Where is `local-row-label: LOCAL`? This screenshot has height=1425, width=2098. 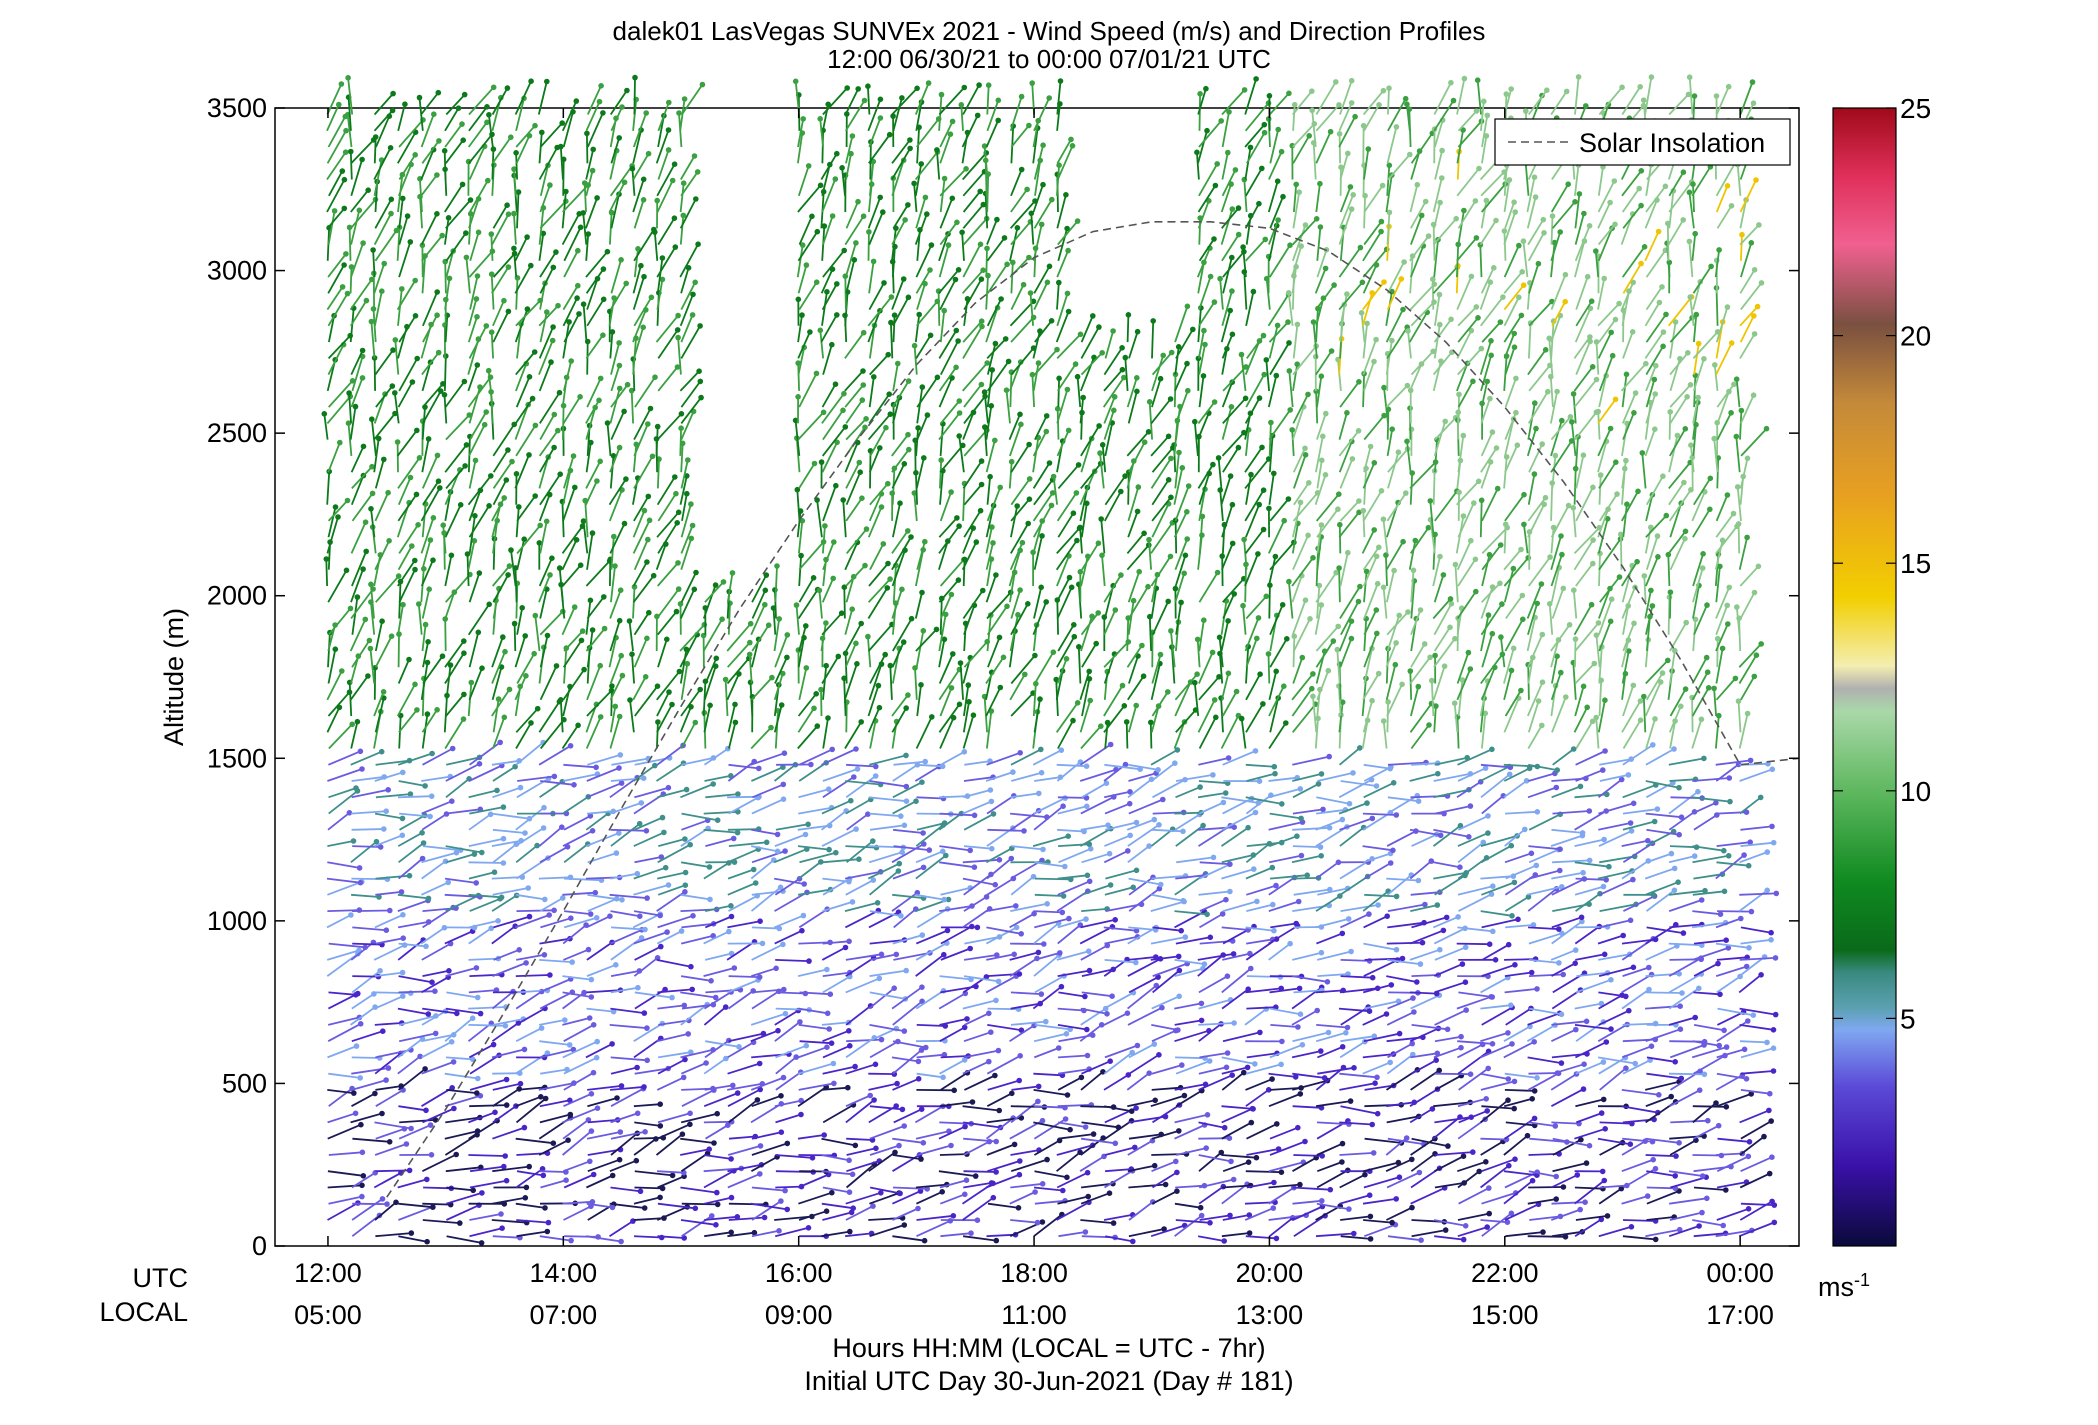
local-row-label: LOCAL is located at coordinates (143, 1312).